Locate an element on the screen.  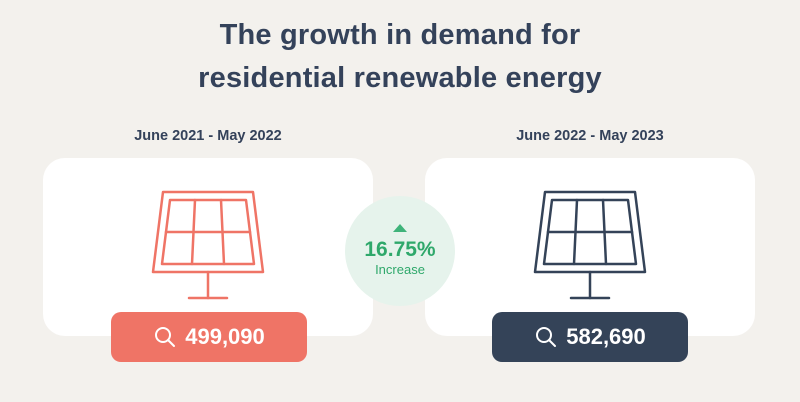
right-value: 582,690 is located at coordinates (606, 336).